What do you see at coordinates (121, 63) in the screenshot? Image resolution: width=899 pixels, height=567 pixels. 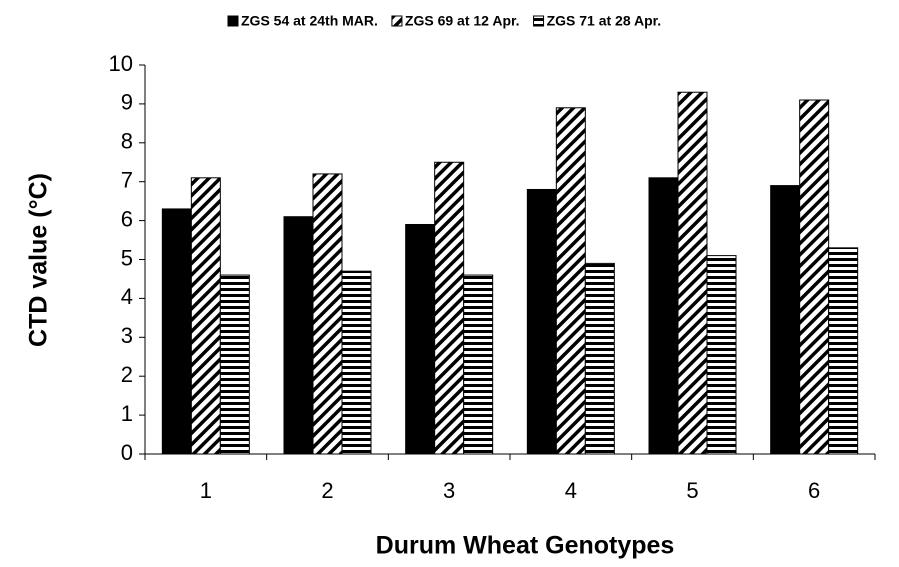 I see `y-tick-label: 10` at bounding box center [121, 63].